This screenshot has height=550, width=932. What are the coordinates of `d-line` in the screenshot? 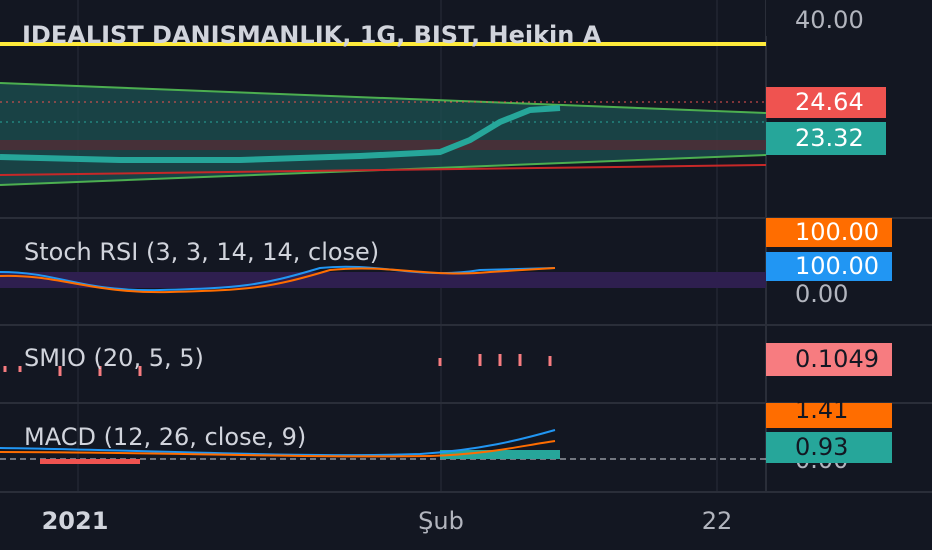 It's located at (278, 280).